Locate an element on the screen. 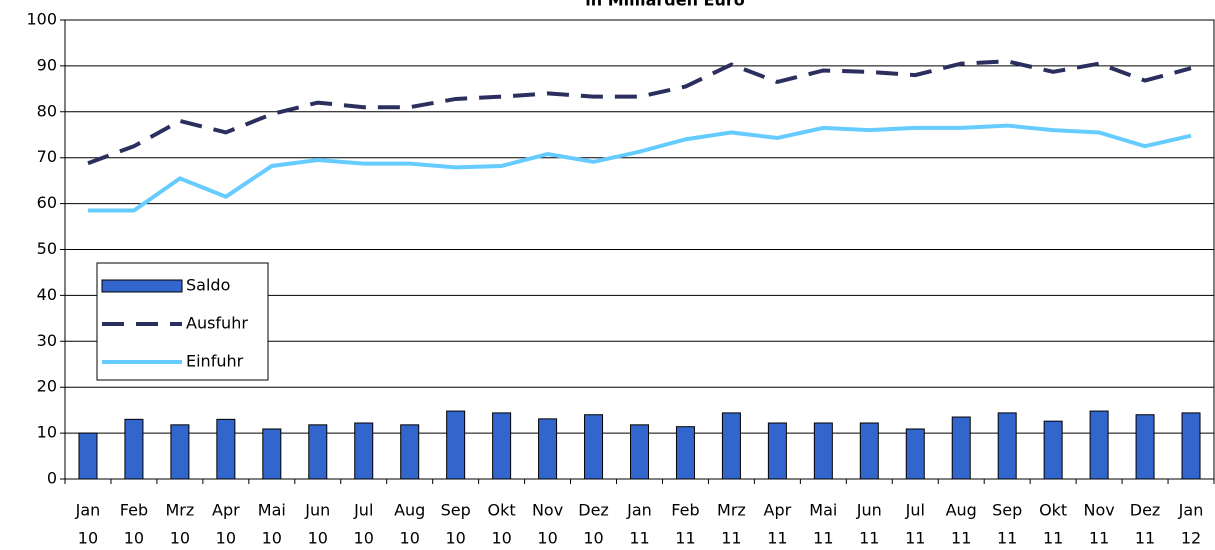  legend-label: Einfuhr is located at coordinates (215, 361).